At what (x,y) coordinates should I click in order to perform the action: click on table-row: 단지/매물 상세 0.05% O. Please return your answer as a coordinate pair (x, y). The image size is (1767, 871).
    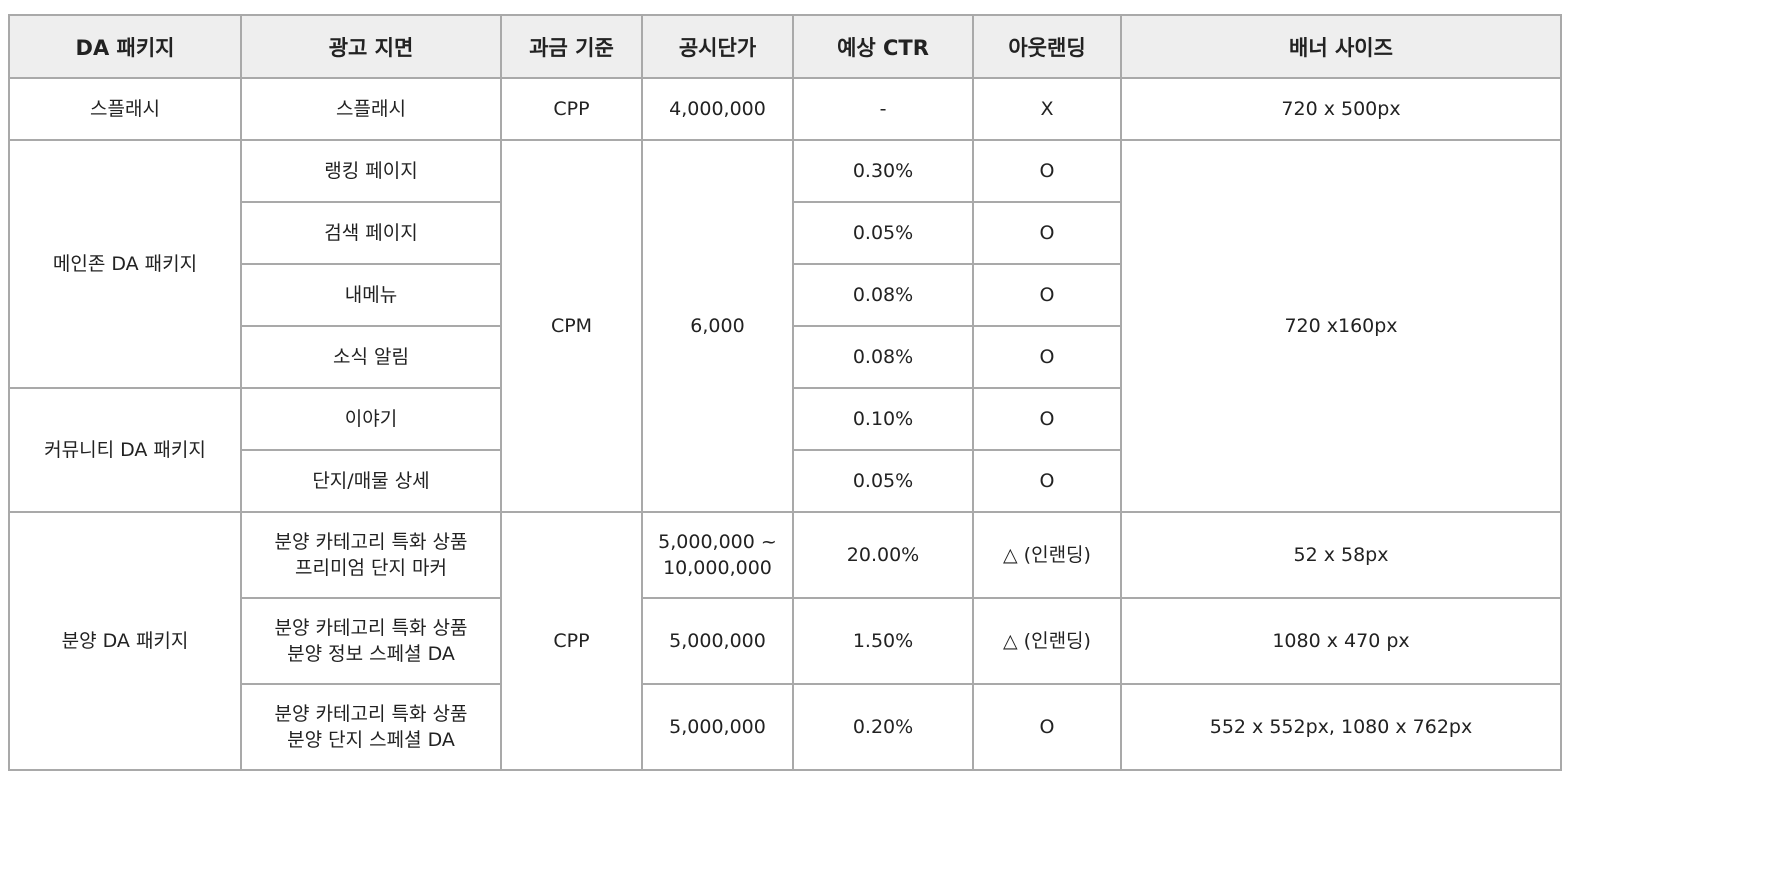
    Looking at the image, I should click on (785, 481).